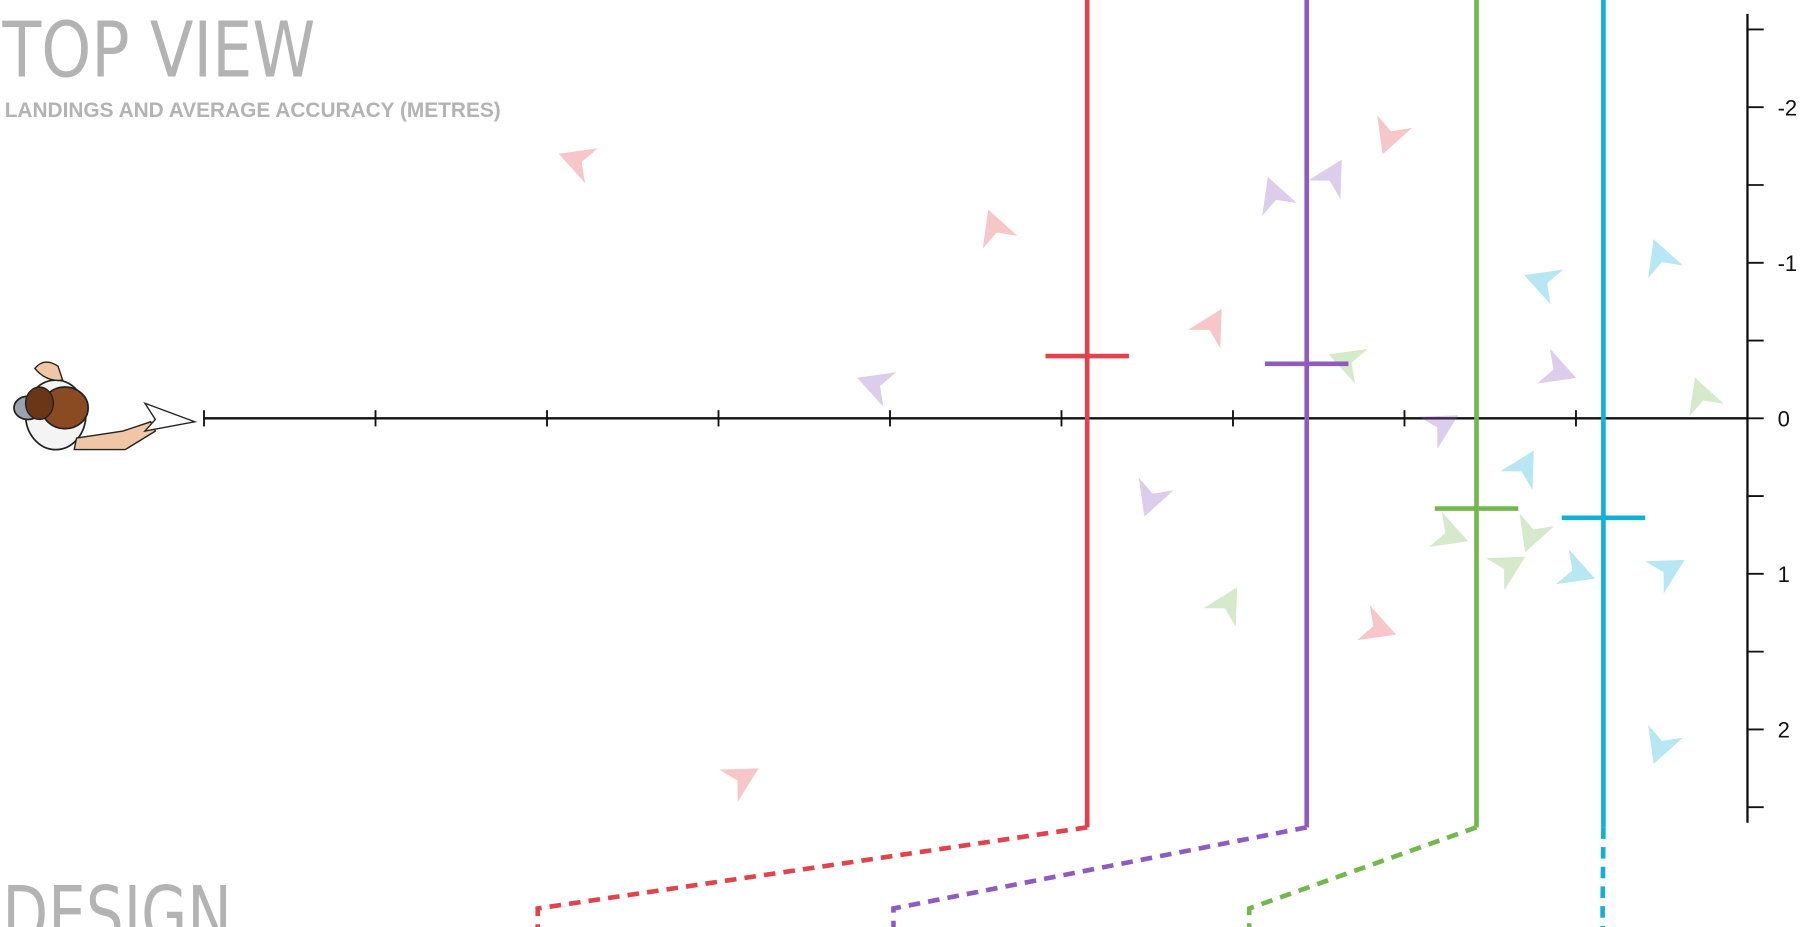  What do you see at coordinates (1784, 574) in the screenshot?
I see `y-tick-label: 1` at bounding box center [1784, 574].